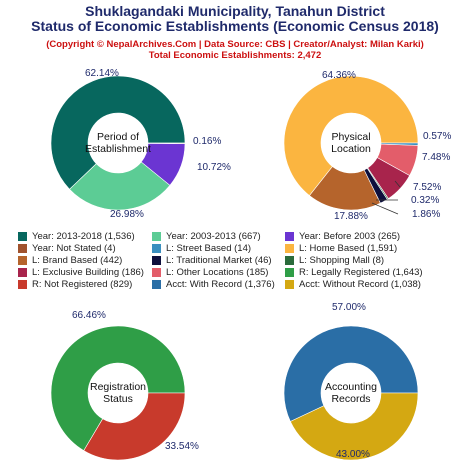 The height and width of the screenshot is (470, 470). What do you see at coordinates (214, 167) in the screenshot?
I see `percent-label: 10.72%` at bounding box center [214, 167].